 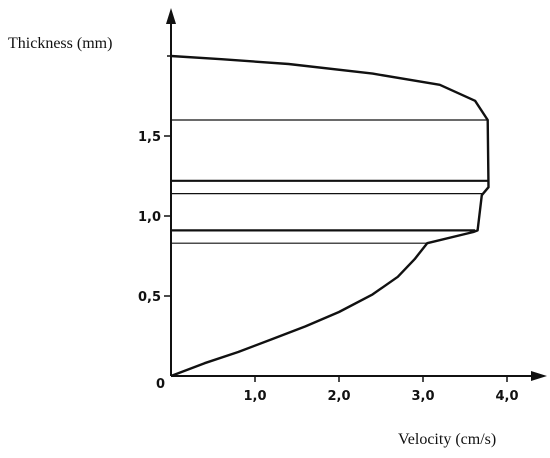 What do you see at coordinates (171, 16) in the screenshot?
I see `y-axis-arrowhead` at bounding box center [171, 16].